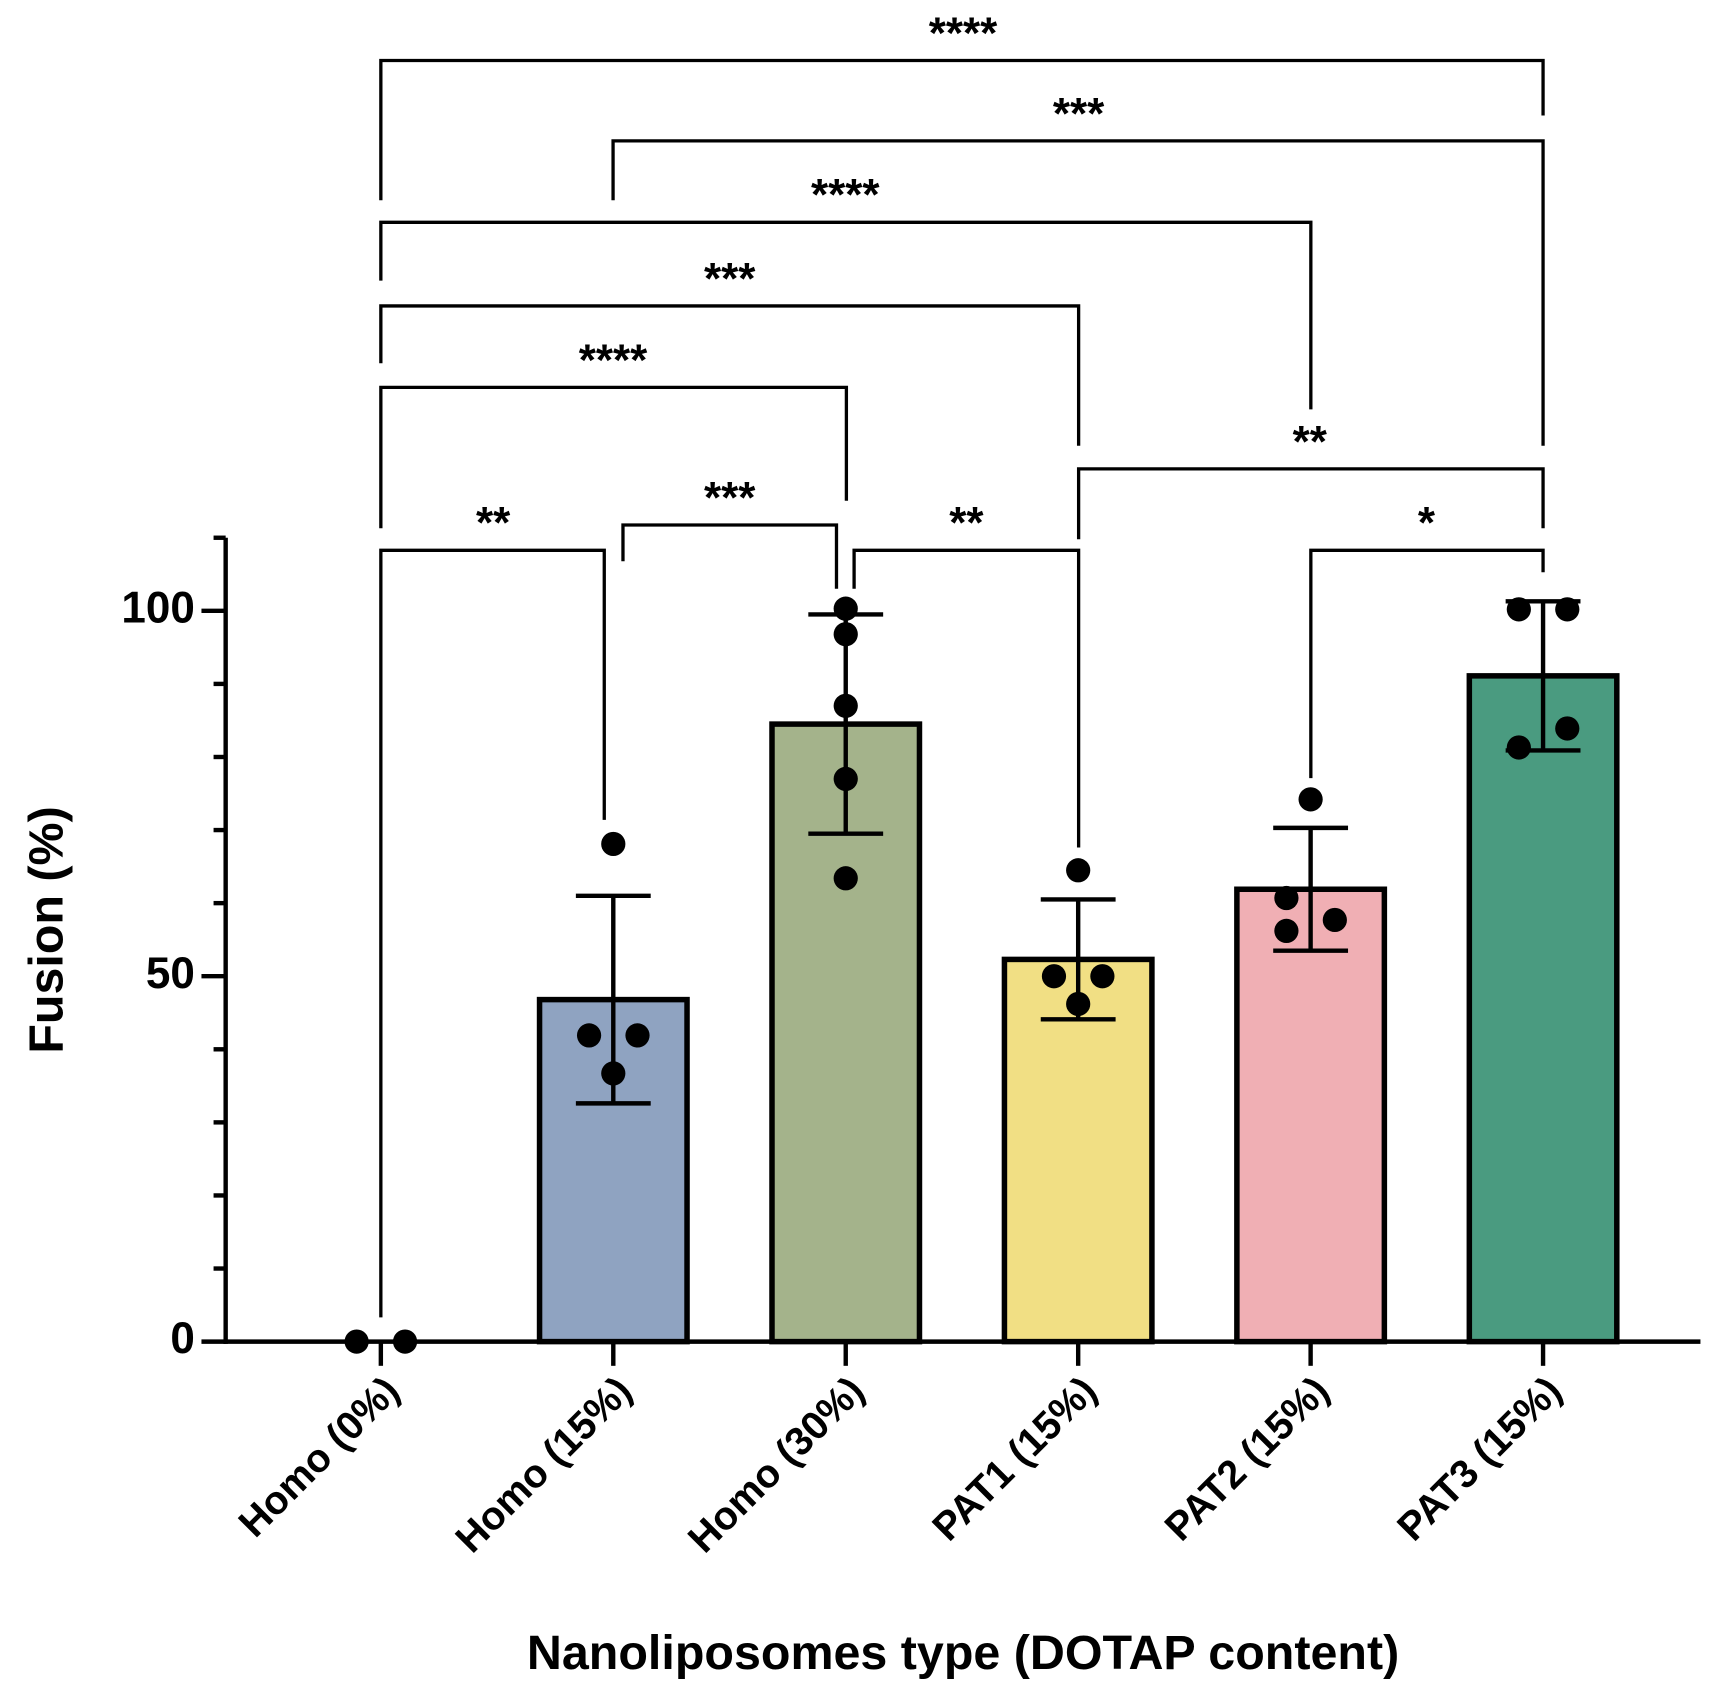  What do you see at coordinates (963, 1653) in the screenshot?
I see `x-axis-title: Nanoliposomes type (DOTAP content)` at bounding box center [963, 1653].